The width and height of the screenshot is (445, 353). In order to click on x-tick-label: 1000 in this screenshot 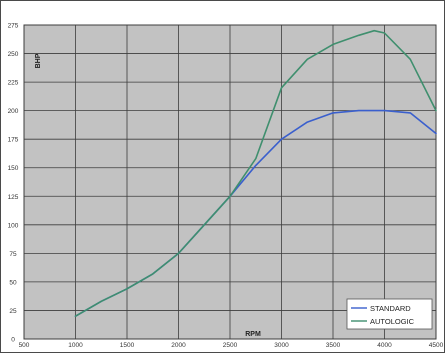, I will do `click(75, 345)`.